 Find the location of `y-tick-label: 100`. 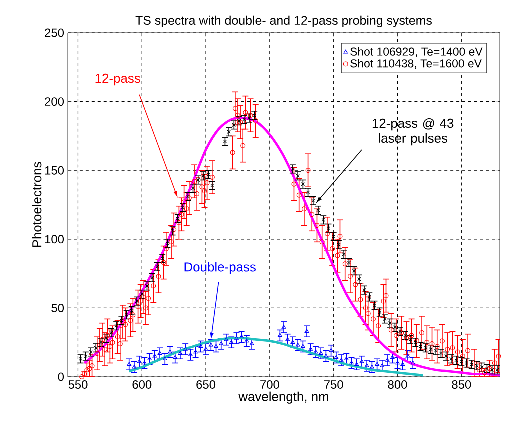

y-tick-label: 100 is located at coordinates (54, 239).